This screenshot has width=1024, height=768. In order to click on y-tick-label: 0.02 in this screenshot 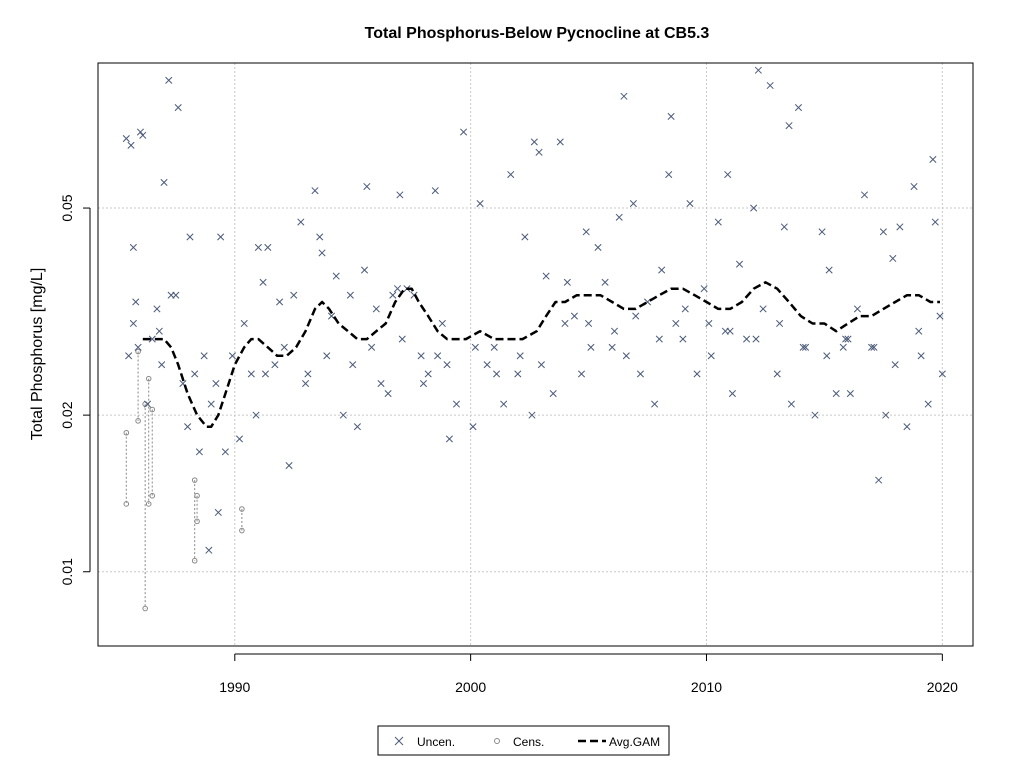, I will do `click(67, 414)`.